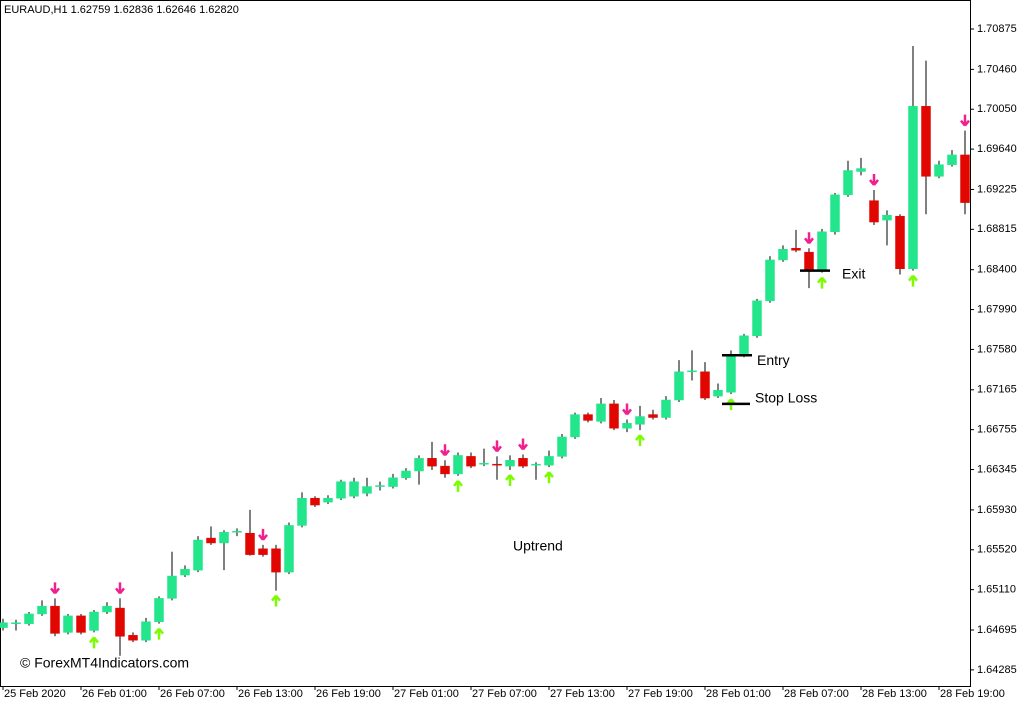  I want to click on x-tick-label: 28 Feb 13:00, so click(894, 694).